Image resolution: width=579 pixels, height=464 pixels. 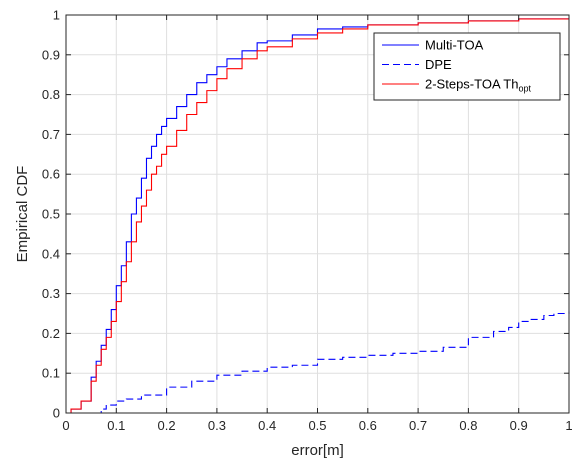 I want to click on y-tick-label: 0.9, so click(x=51, y=54).